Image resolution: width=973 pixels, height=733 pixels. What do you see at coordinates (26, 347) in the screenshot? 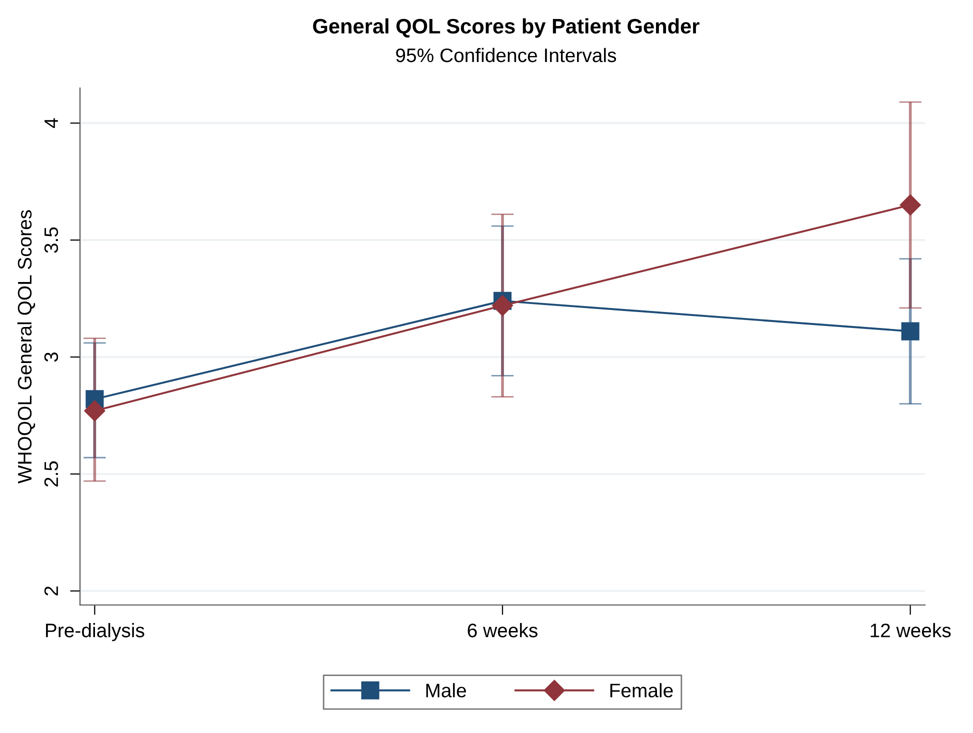
I see `y-axis-title: WHOQOL General QOL Scores` at bounding box center [26, 347].